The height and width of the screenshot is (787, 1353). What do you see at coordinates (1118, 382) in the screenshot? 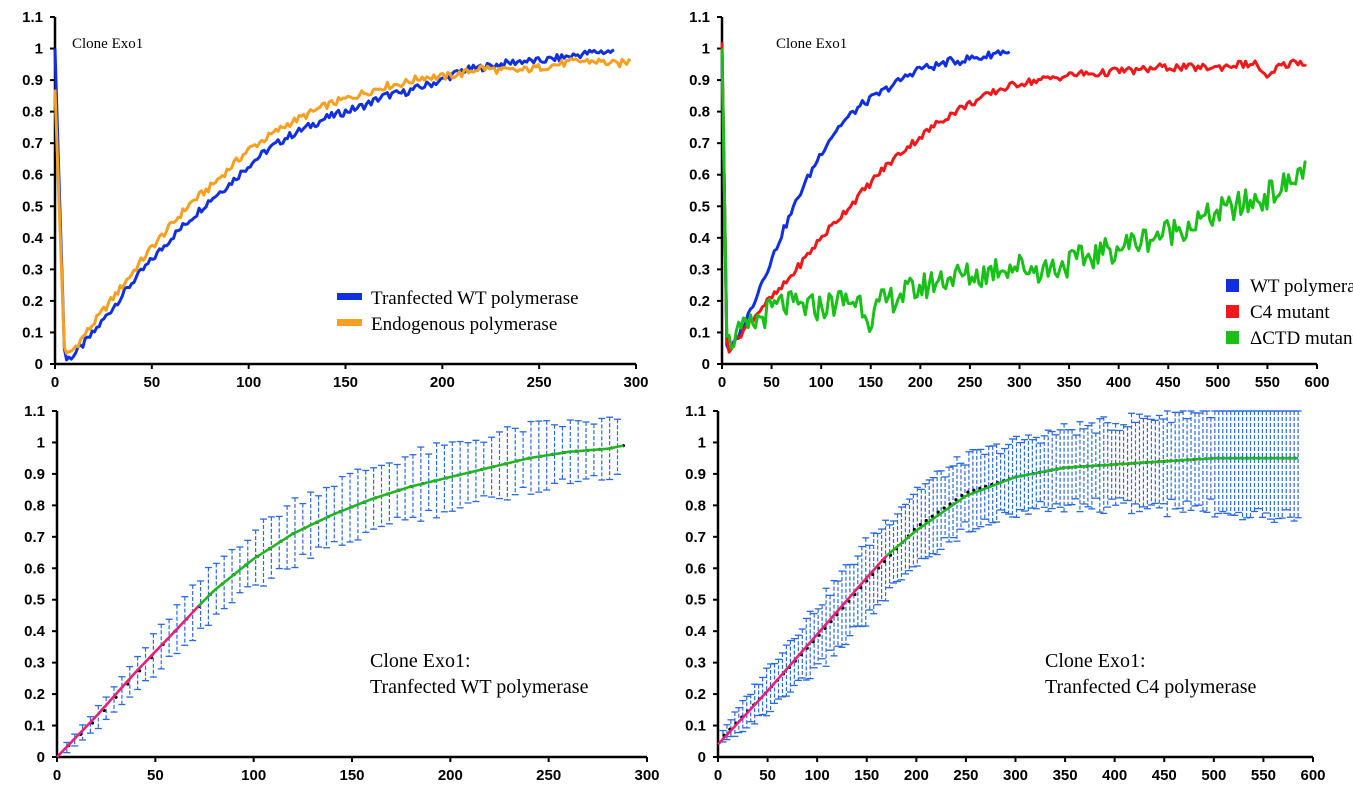
I see `x-tick-label: 400` at bounding box center [1118, 382].